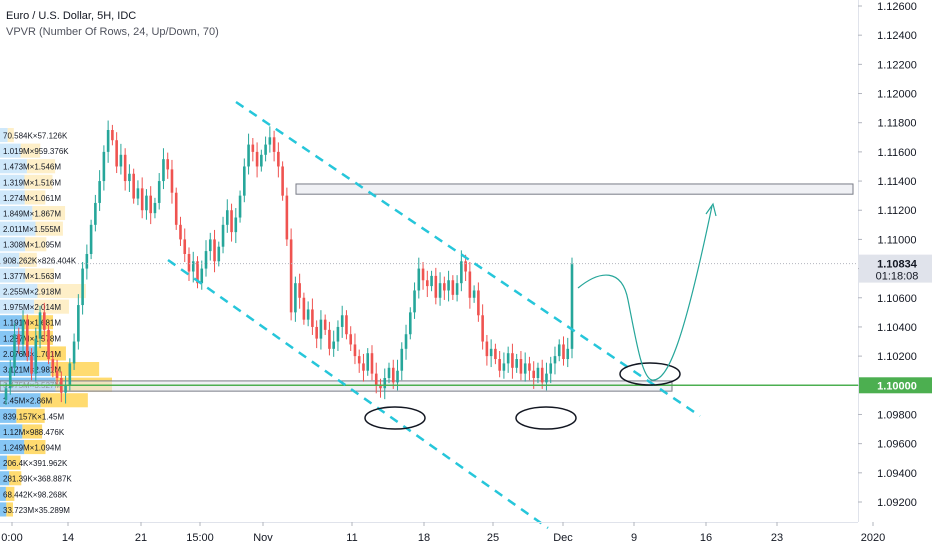 The height and width of the screenshot is (550, 932). Describe the element at coordinates (634, 538) in the screenshot. I see `time-tick-label: 9` at that location.